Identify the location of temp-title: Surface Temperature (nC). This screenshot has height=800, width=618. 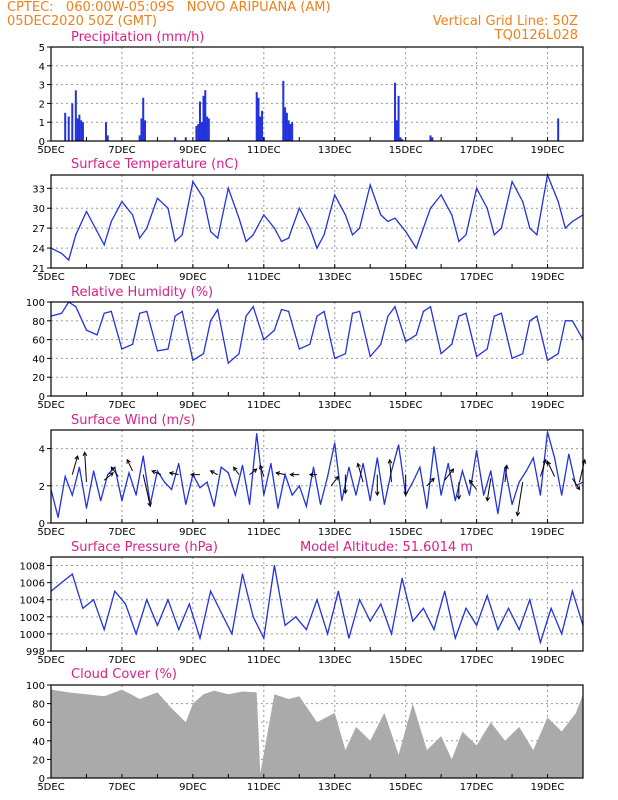
(155, 164).